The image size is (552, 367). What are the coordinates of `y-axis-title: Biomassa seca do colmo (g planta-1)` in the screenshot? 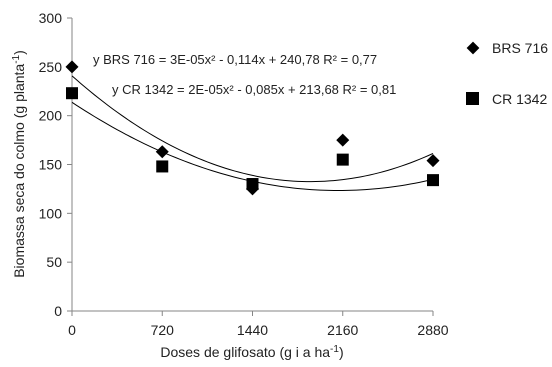 It's located at (19, 164).